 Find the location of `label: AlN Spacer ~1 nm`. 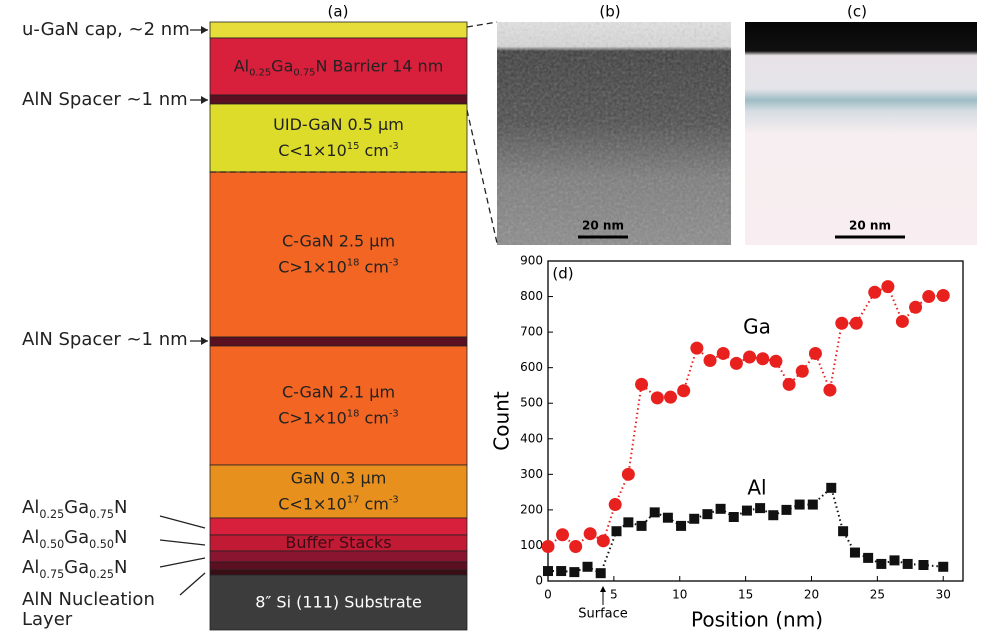

label: AlN Spacer ~1 nm is located at coordinates (105, 99).